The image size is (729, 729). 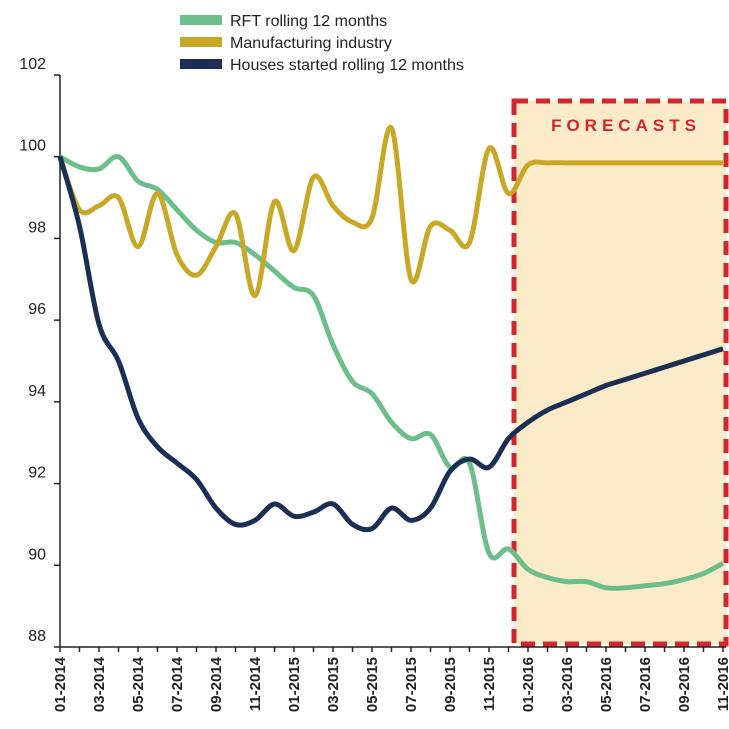 What do you see at coordinates (60, 684) in the screenshot?
I see `x-tick-label: 01-2014` at bounding box center [60, 684].